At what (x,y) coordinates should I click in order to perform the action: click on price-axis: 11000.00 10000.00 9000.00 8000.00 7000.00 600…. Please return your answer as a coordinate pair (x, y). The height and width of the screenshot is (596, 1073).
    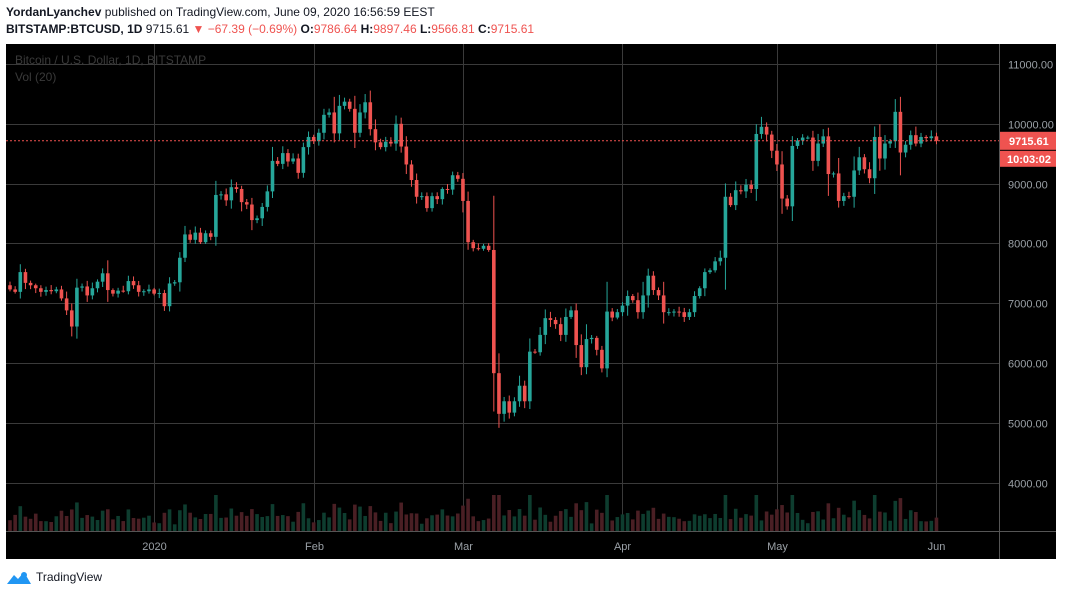
    Looking at the image, I should click on (1031, 275).